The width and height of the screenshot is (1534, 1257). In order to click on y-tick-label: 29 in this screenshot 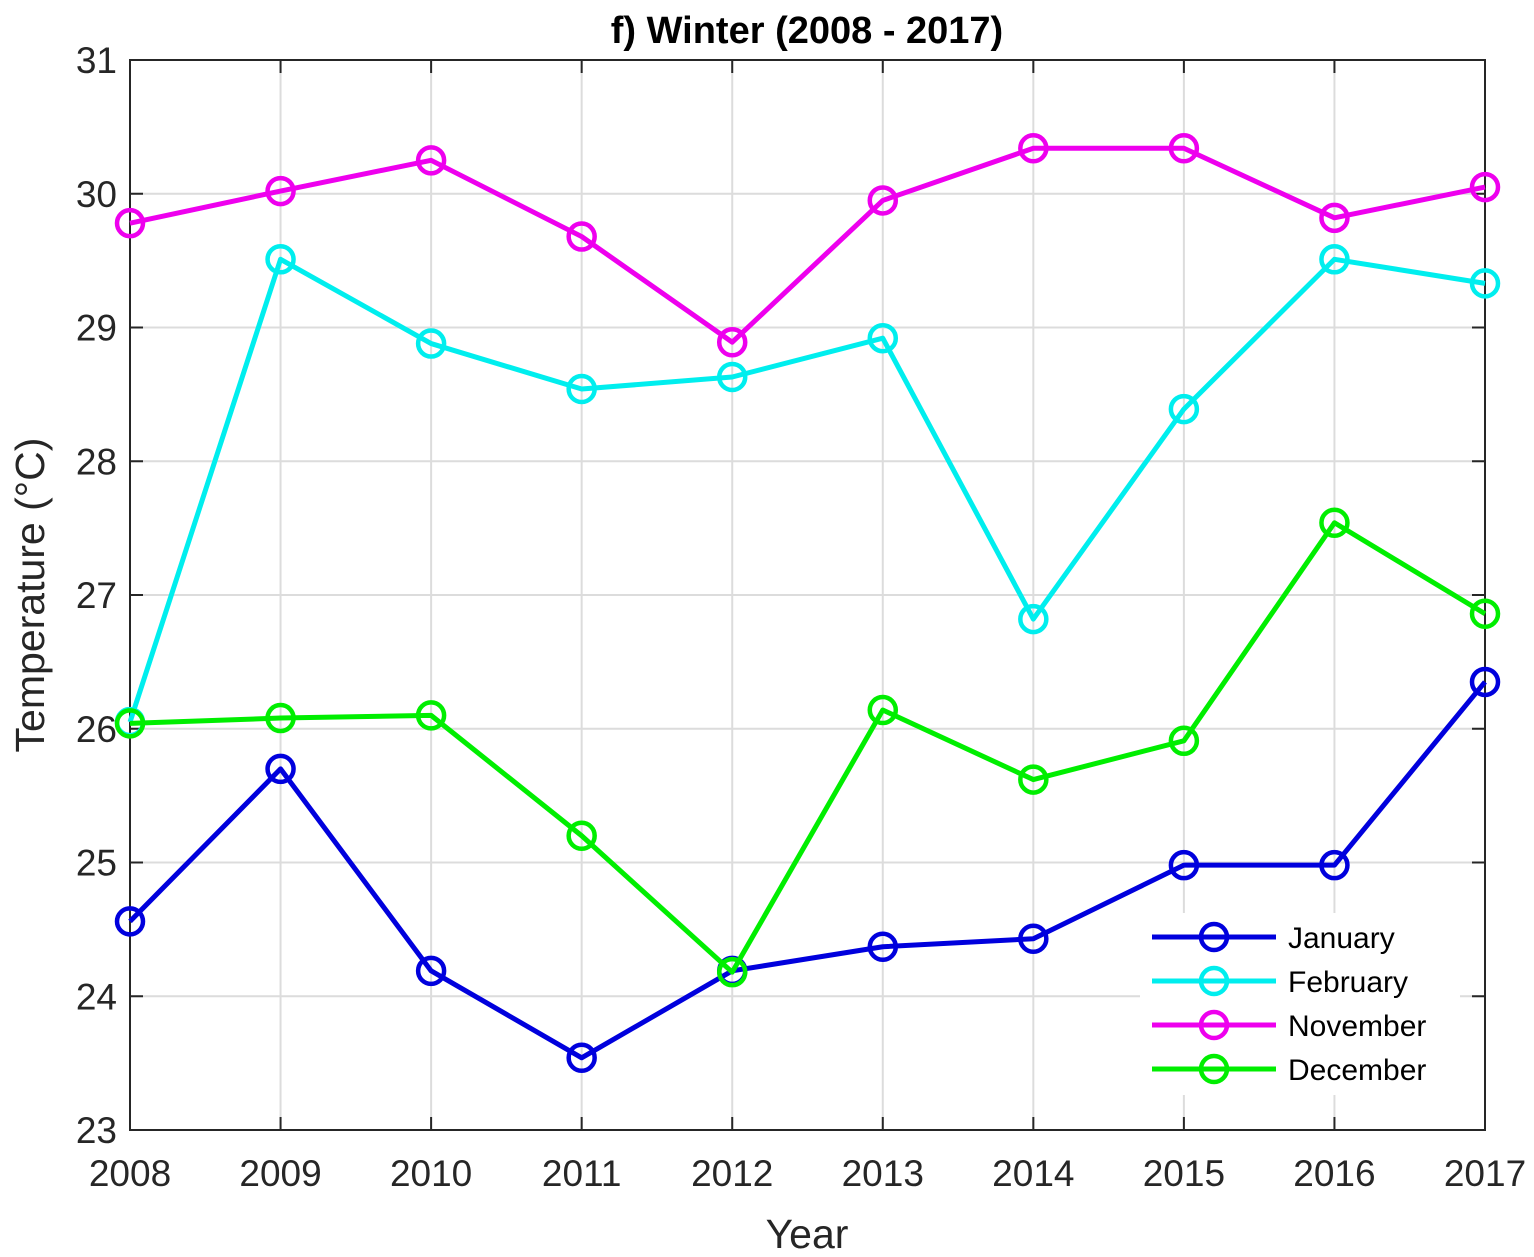, I will do `click(96, 328)`.